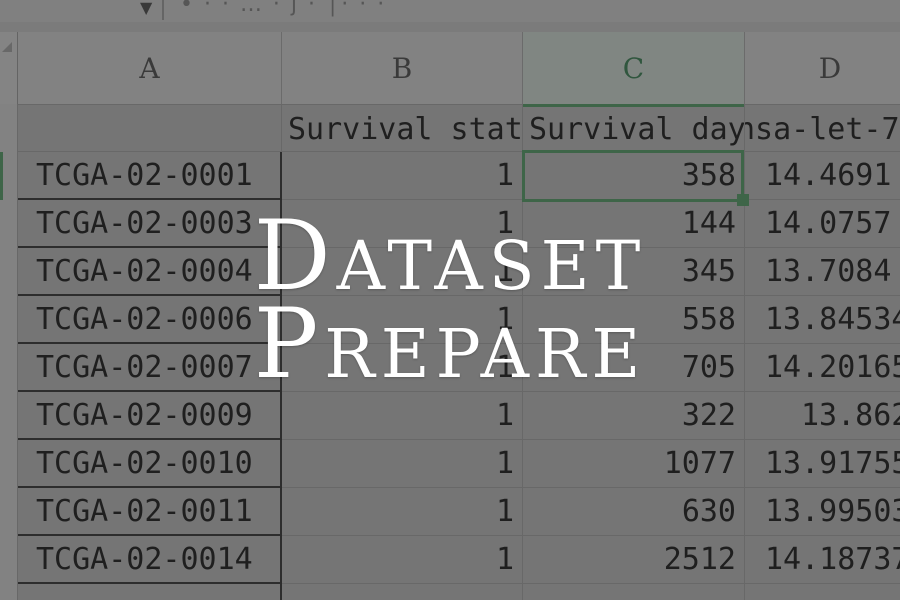 The width and height of the screenshot is (900, 600). What do you see at coordinates (634, 368) in the screenshot?
I see `survival-day-cell: 705` at bounding box center [634, 368].